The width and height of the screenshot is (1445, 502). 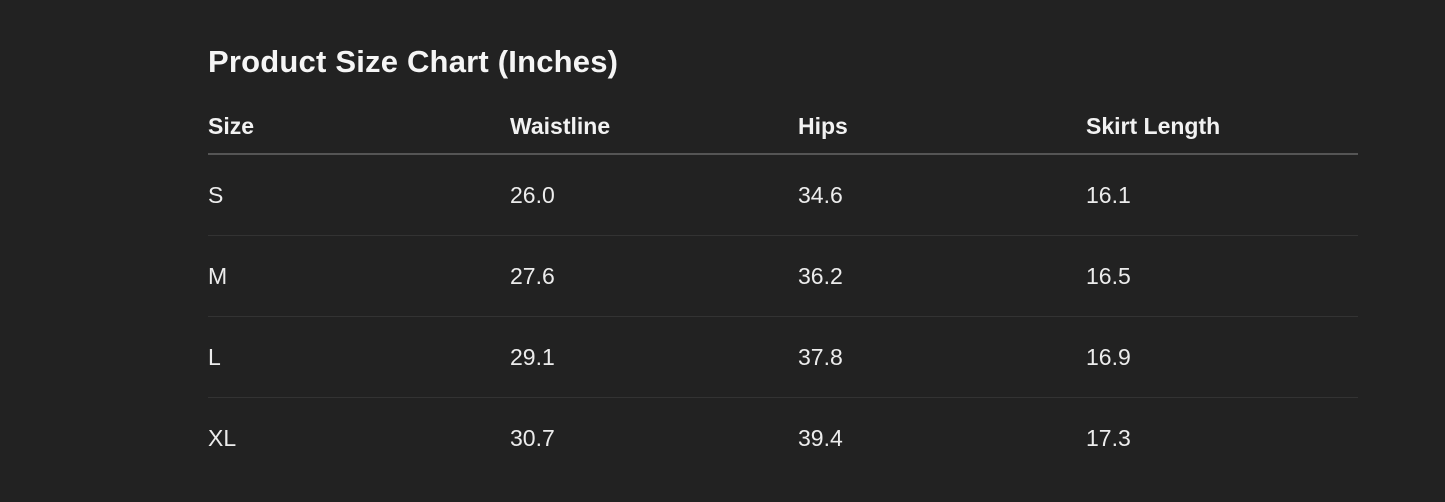 I want to click on cell-hips: 39.4, so click(x=820, y=437).